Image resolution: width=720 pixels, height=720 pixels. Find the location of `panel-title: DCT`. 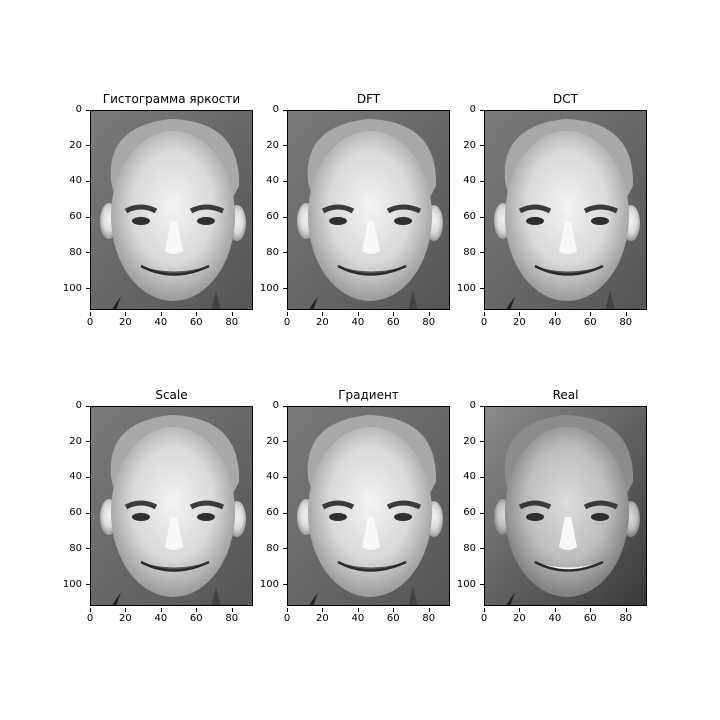

panel-title: DCT is located at coordinates (565, 99).